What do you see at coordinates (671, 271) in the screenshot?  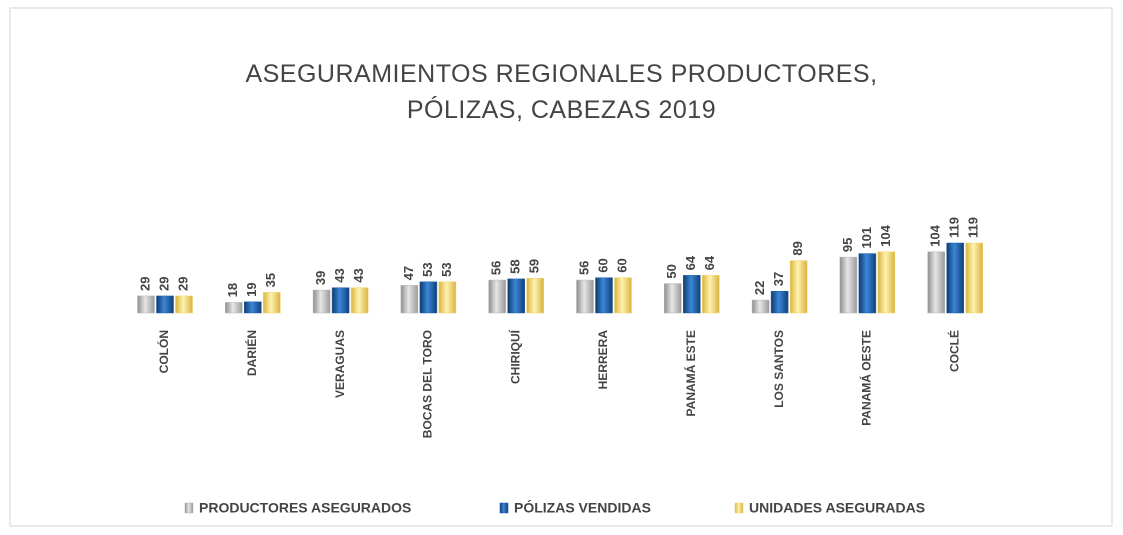 I see `value-label: 50` at bounding box center [671, 271].